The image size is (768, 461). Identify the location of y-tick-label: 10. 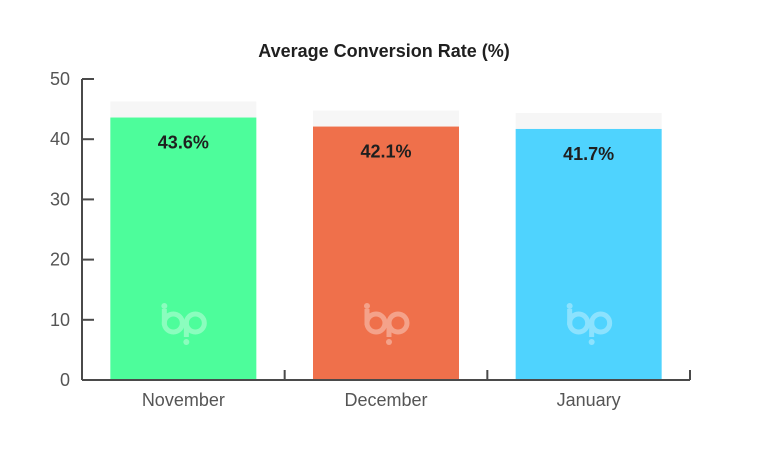
(60, 320).